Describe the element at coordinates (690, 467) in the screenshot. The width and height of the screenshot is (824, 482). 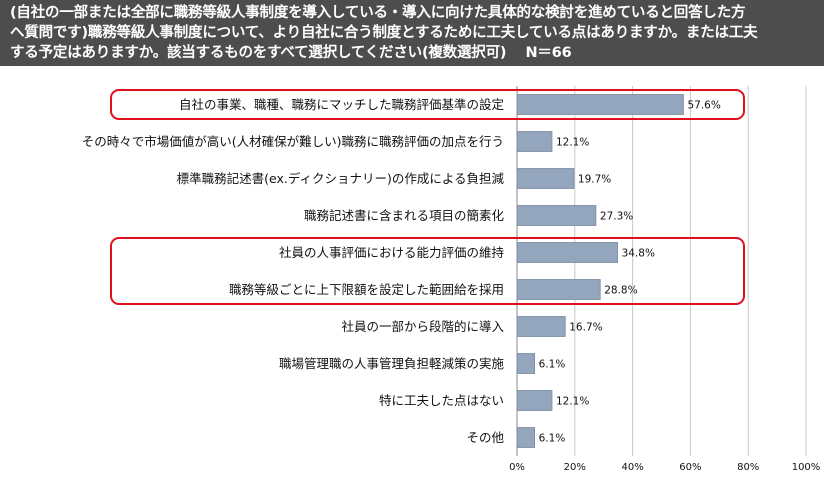
I see `x-tick-label: 60%` at that location.